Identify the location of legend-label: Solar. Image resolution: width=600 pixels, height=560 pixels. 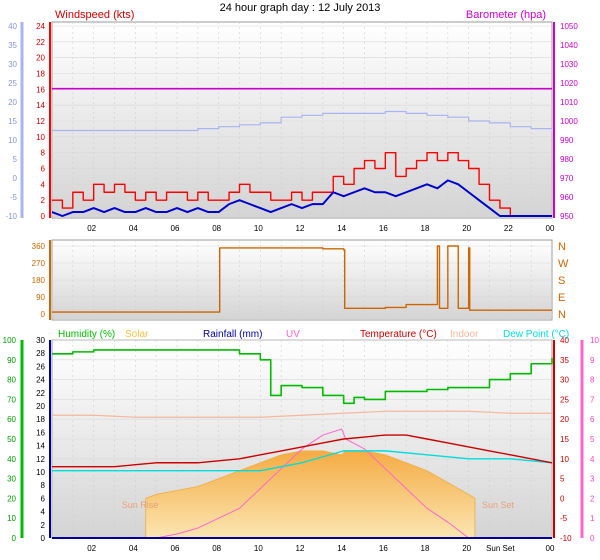
(137, 334).